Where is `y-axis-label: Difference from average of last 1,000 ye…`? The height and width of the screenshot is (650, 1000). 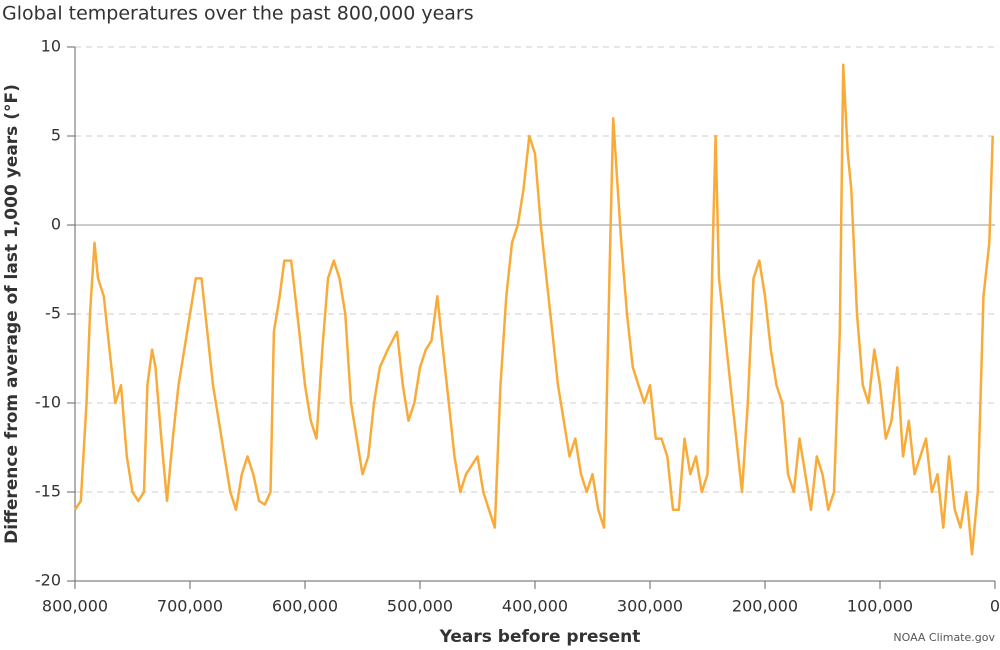 y-axis-label: Difference from average of last 1,000 ye… is located at coordinates (12, 314).